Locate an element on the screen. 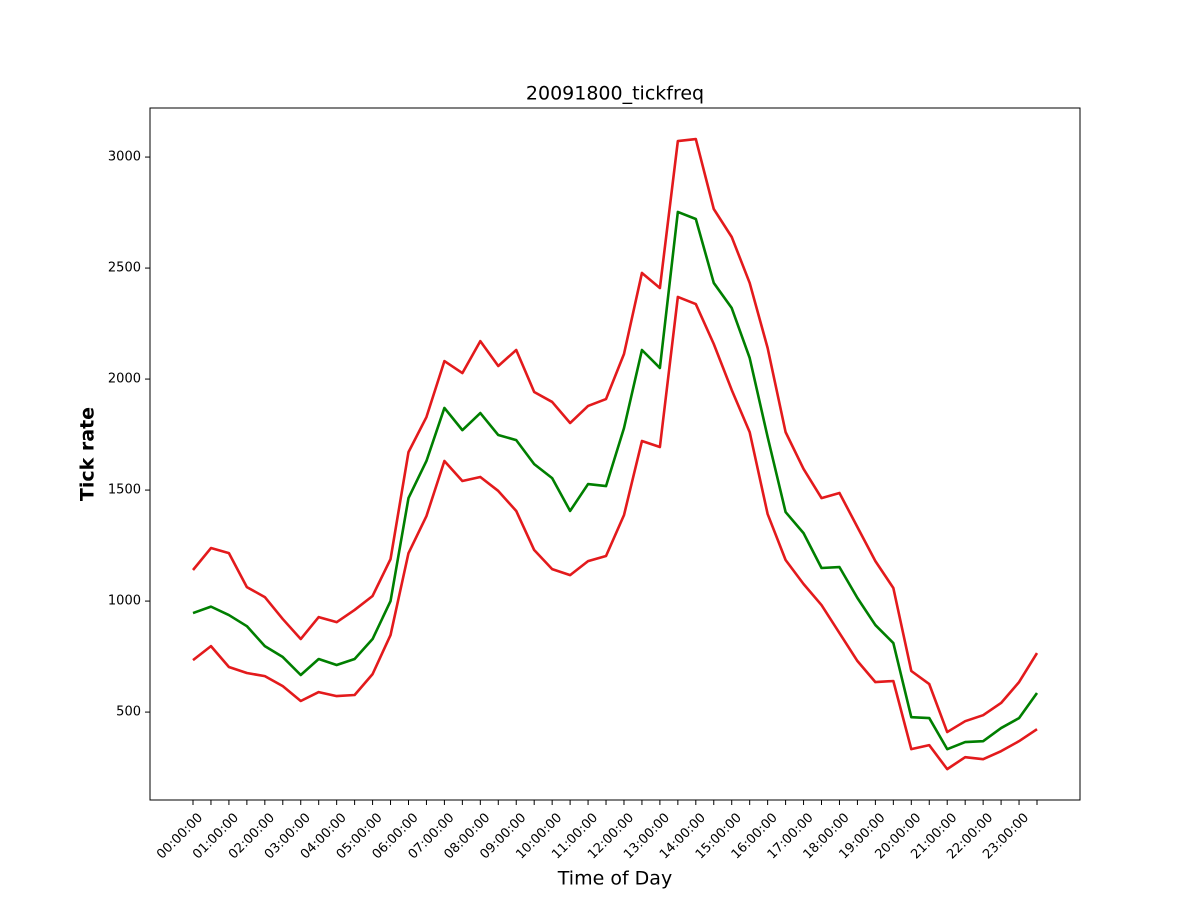 The height and width of the screenshot is (900, 1200). y-tick-label: 3000 is located at coordinates (124, 157).